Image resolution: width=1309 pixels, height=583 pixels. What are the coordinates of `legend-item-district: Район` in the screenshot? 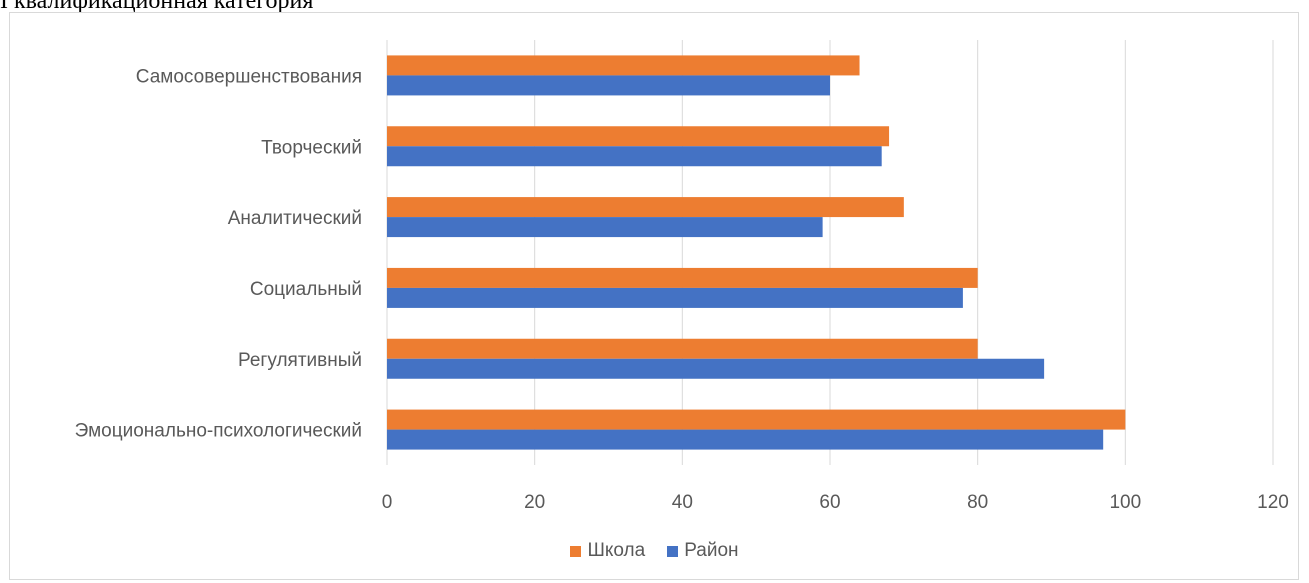 It's located at (703, 551).